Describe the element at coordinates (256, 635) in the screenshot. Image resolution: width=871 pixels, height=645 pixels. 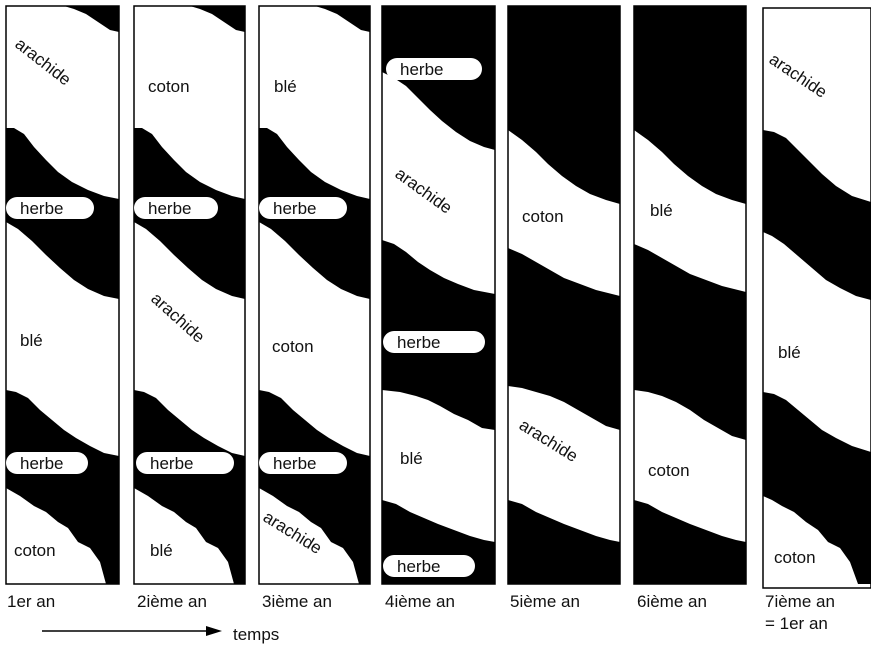
I see `time-axis-label: temps` at that location.